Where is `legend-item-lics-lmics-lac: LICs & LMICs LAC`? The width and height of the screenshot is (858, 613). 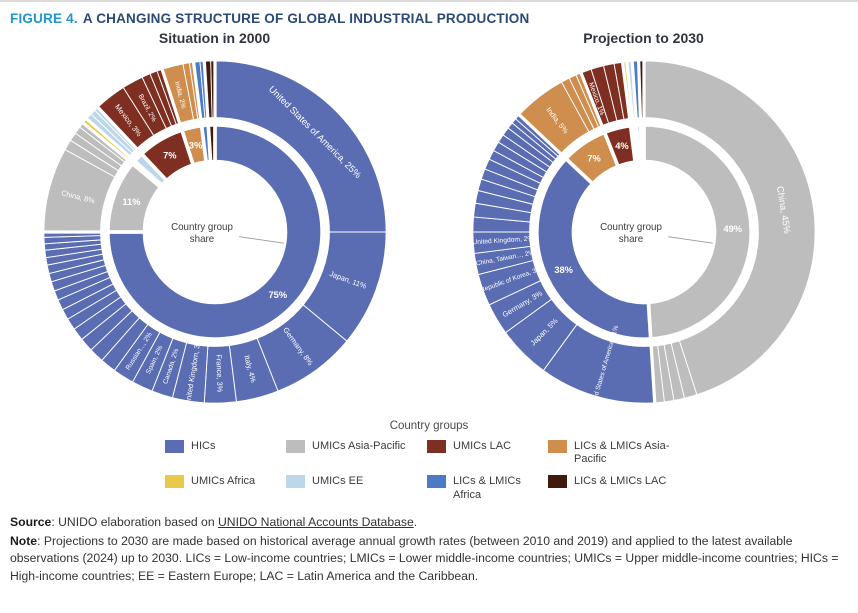
legend-item-lics-lmics-lac: LICs & LMICs LAC is located at coordinates (620, 488).